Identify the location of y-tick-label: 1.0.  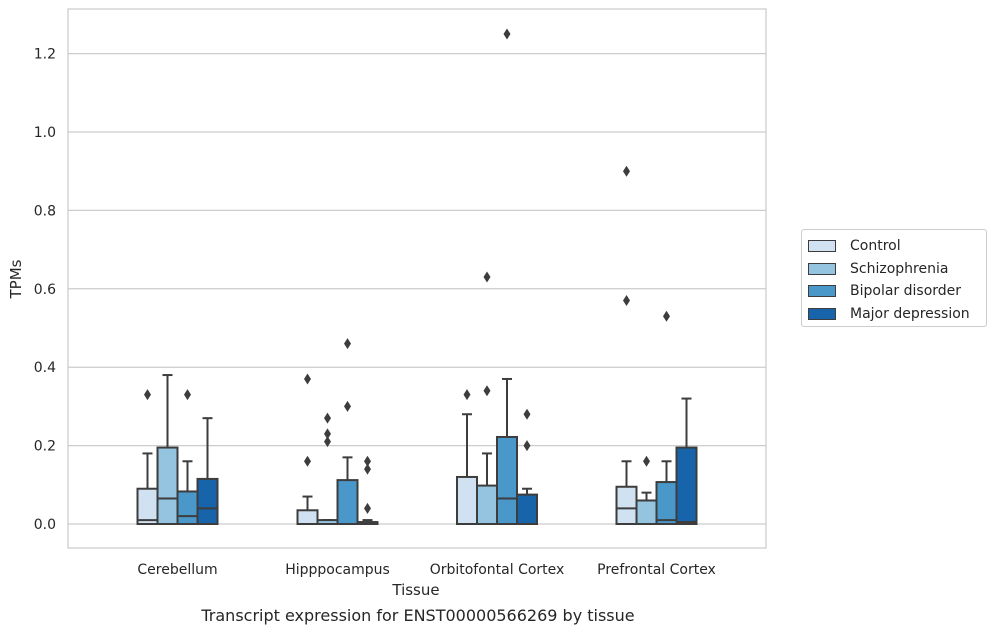
(45, 133).